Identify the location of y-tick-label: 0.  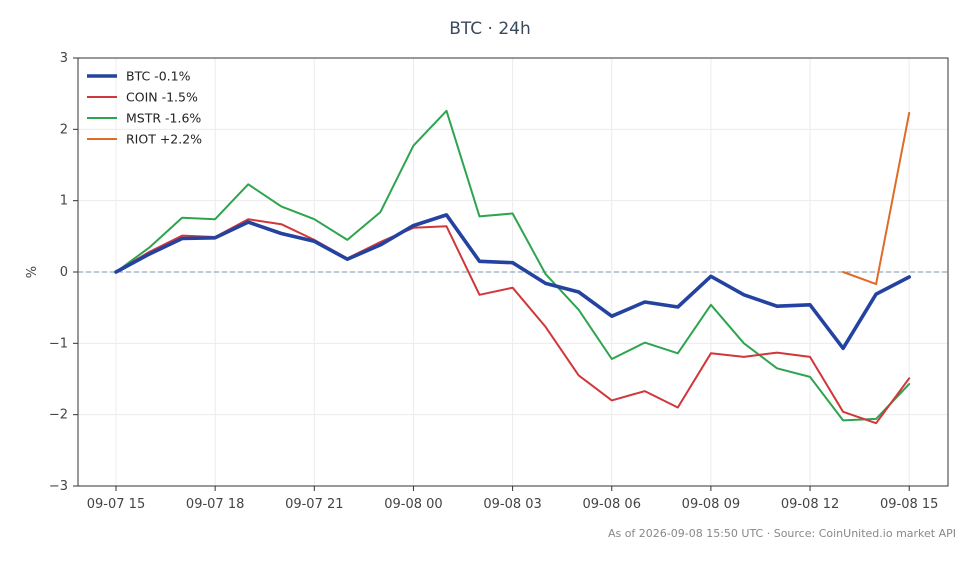
(64, 272).